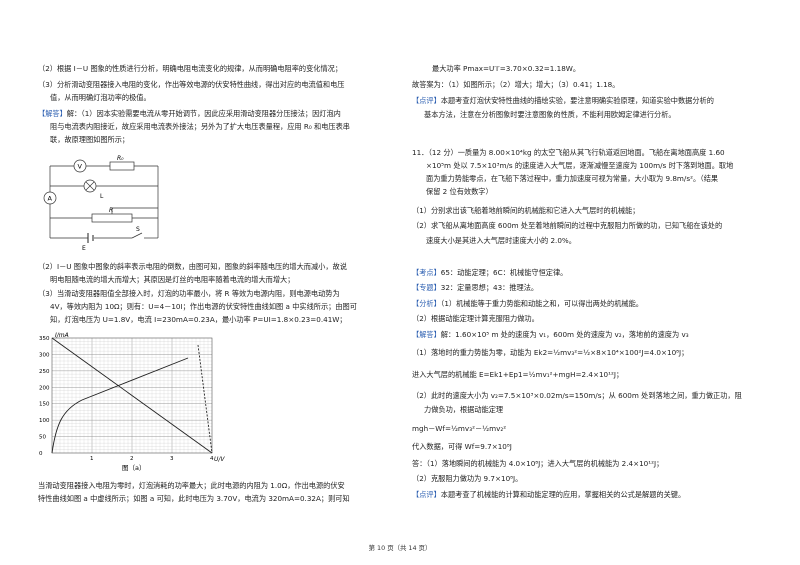 This screenshot has width=800, height=565. I want to click on graph-caption: 图（a）, so click(133, 468).